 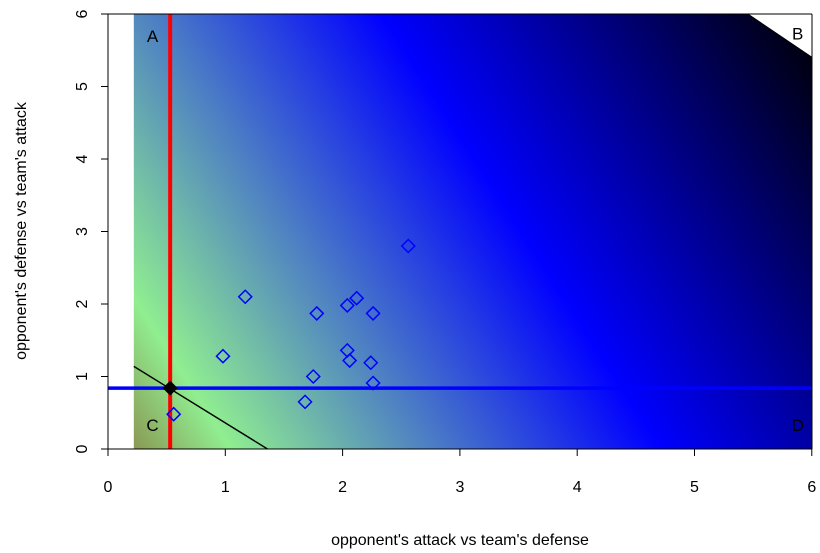 I want to click on y-axis-title: opponent's defense vs team's attack, so click(x=21, y=230).